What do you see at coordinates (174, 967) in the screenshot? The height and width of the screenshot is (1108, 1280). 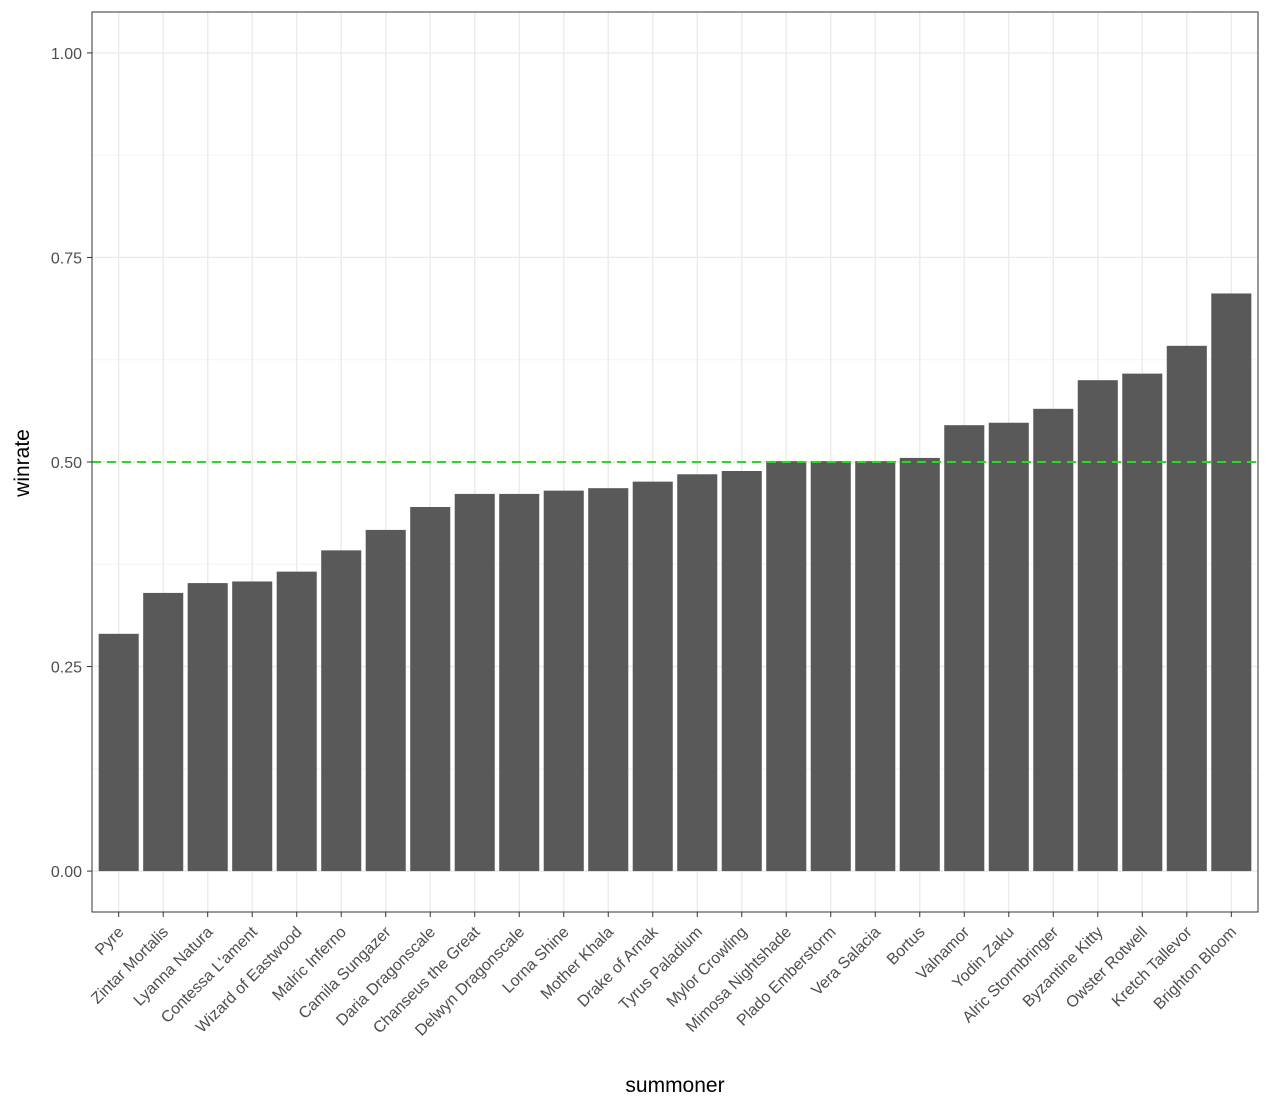 I see `x-tick-label: Lyanna Natura` at bounding box center [174, 967].